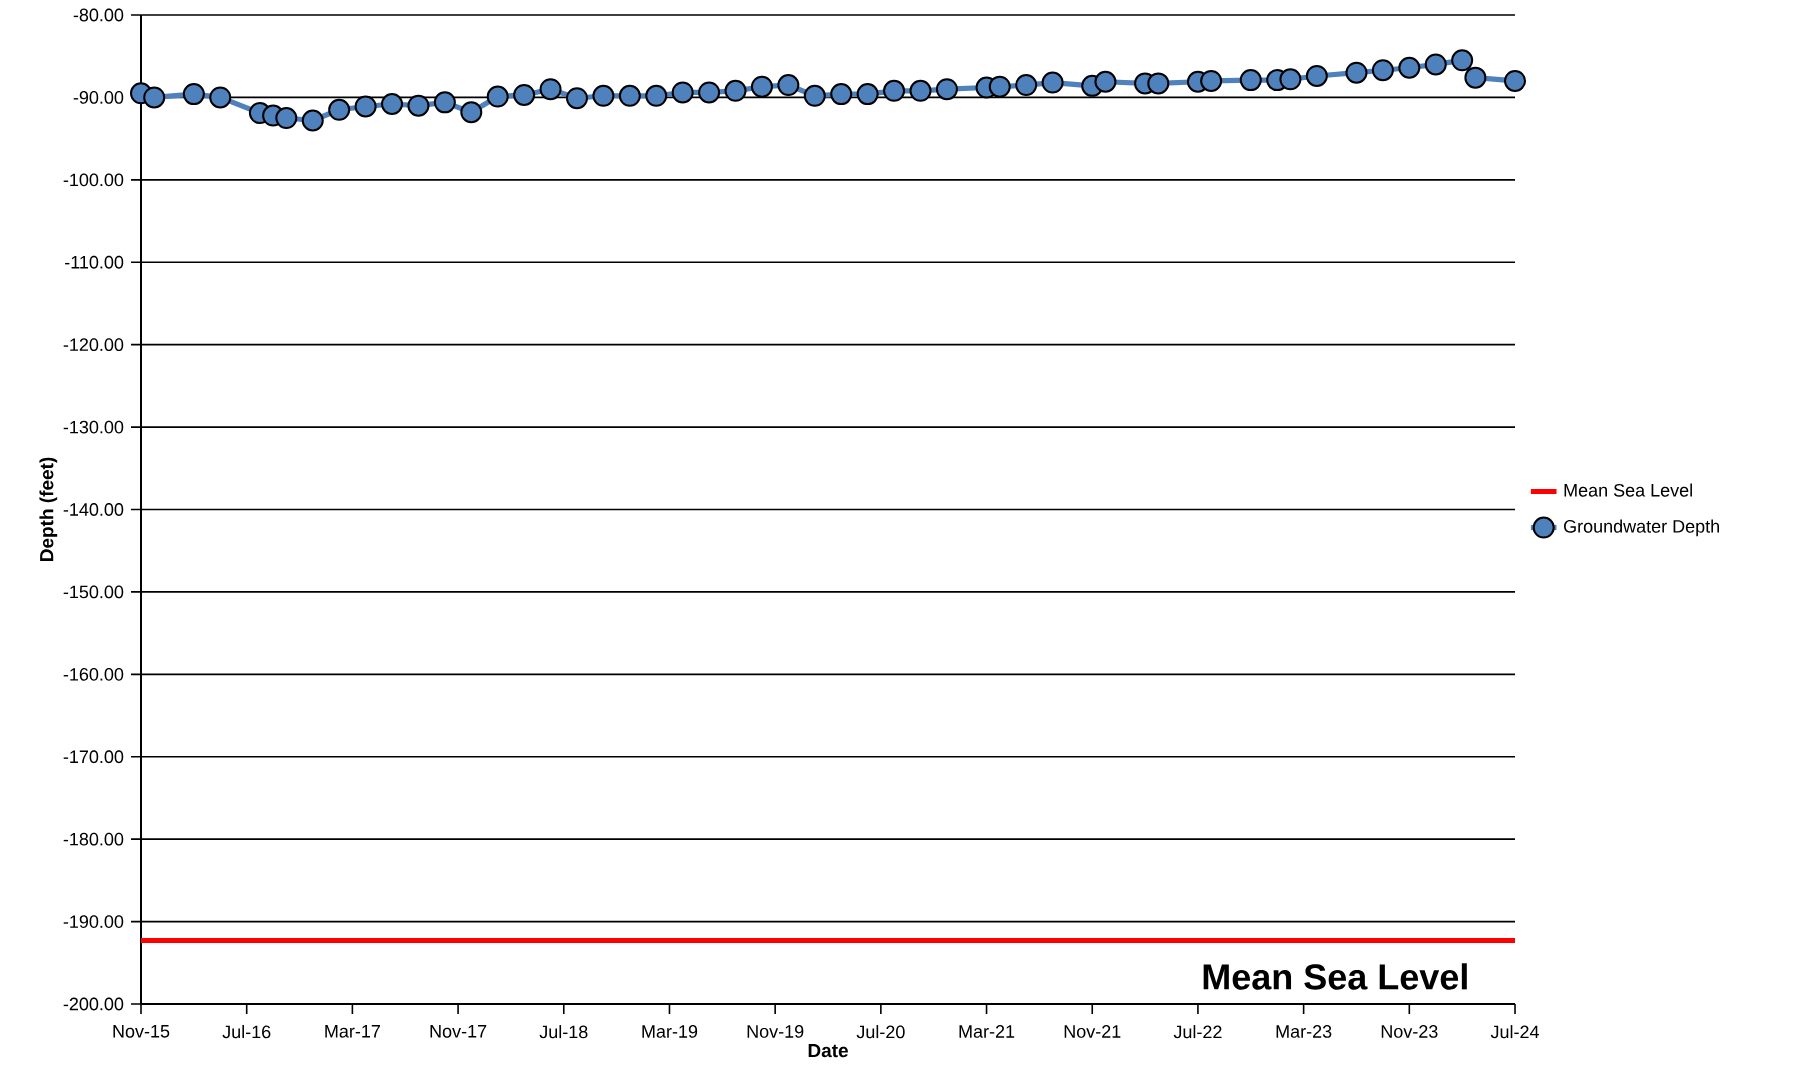 The height and width of the screenshot is (1087, 1809). What do you see at coordinates (670, 1031) in the screenshot?
I see `x-tick-label: Mar-19` at bounding box center [670, 1031].